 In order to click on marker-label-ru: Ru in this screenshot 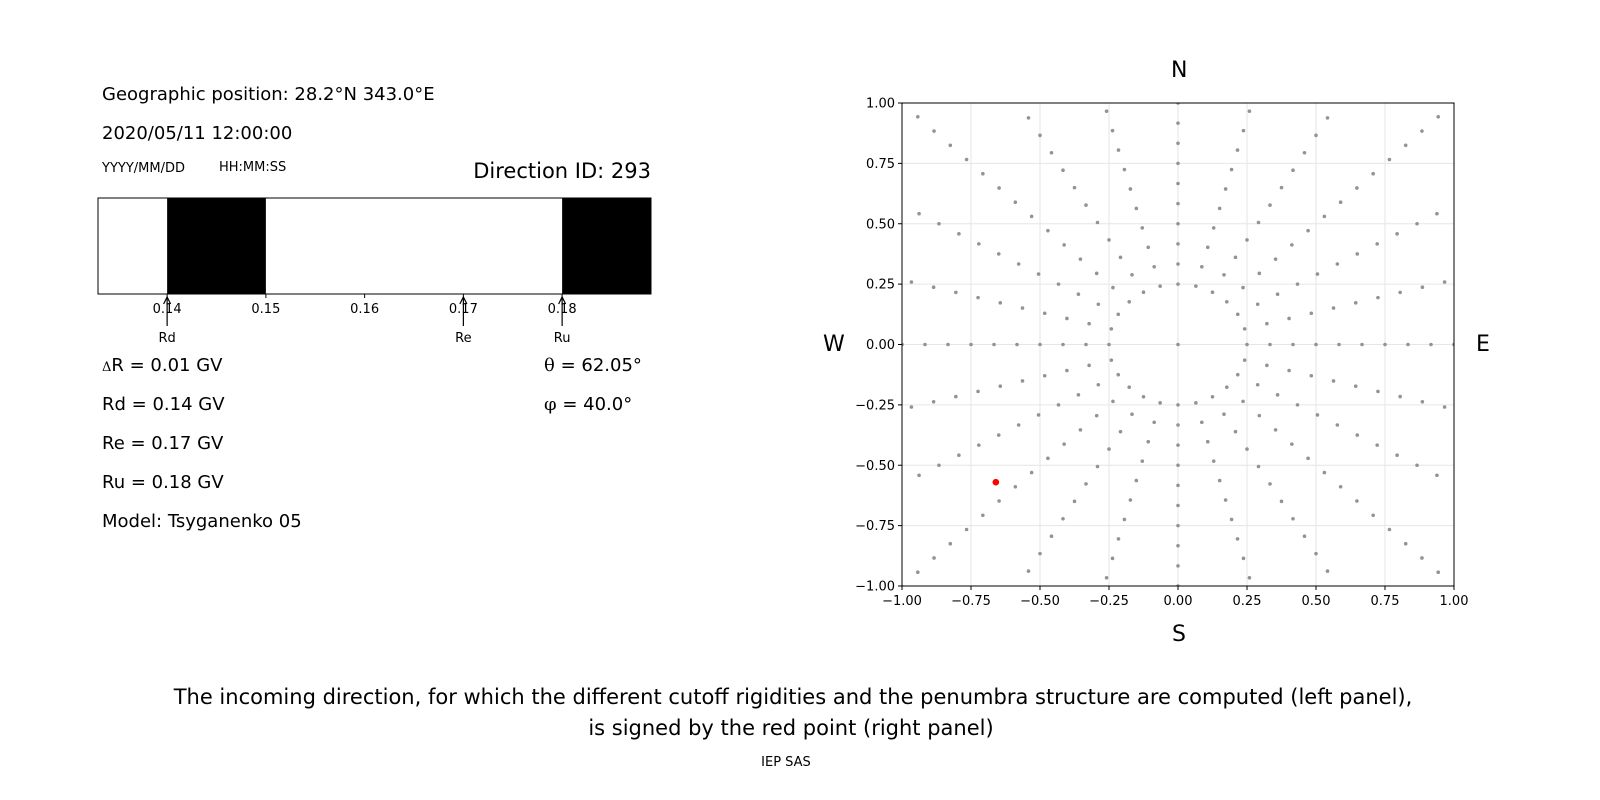, I will do `click(562, 338)`.